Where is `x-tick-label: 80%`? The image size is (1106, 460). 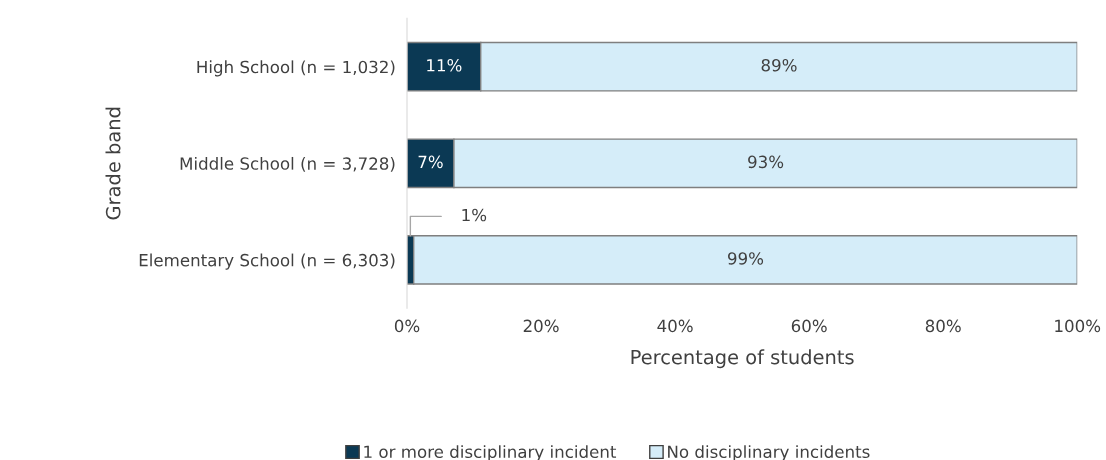 x-tick-label: 80% is located at coordinates (943, 326).